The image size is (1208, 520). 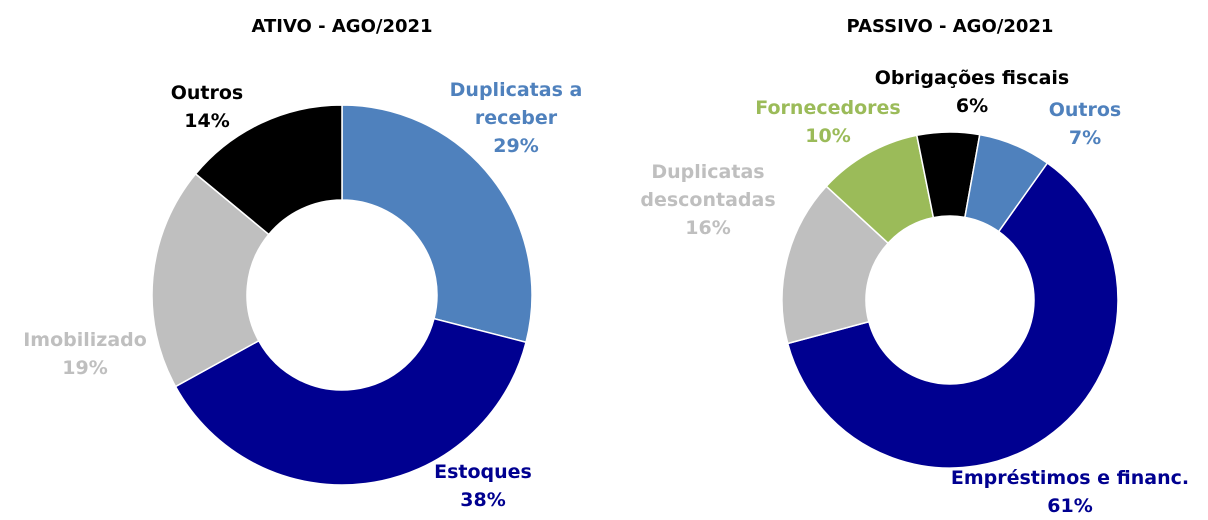 I want to click on category-label: Obrigações fiscais, so click(x=972, y=78).